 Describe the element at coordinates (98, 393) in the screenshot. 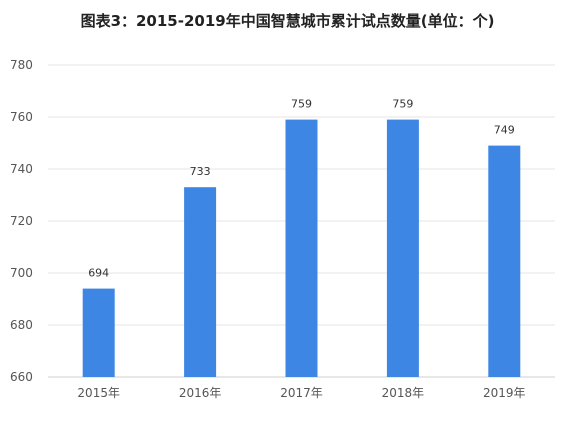

I see `x-tick-label: 2015年` at that location.